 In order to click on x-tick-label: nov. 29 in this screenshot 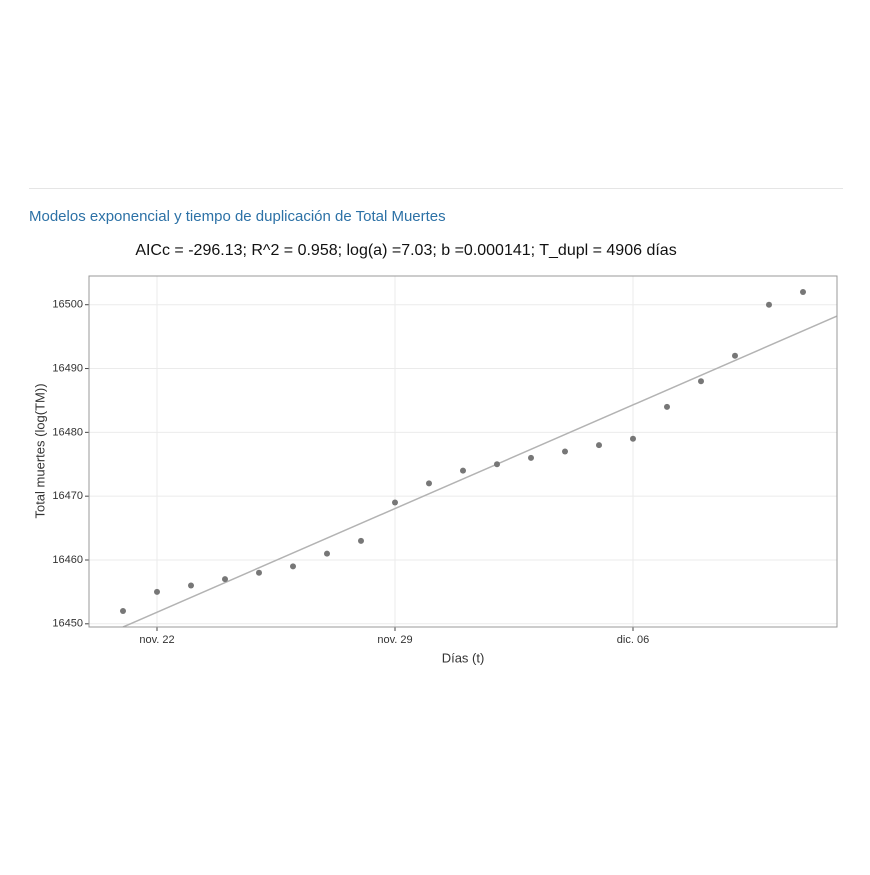, I will do `click(394, 640)`.